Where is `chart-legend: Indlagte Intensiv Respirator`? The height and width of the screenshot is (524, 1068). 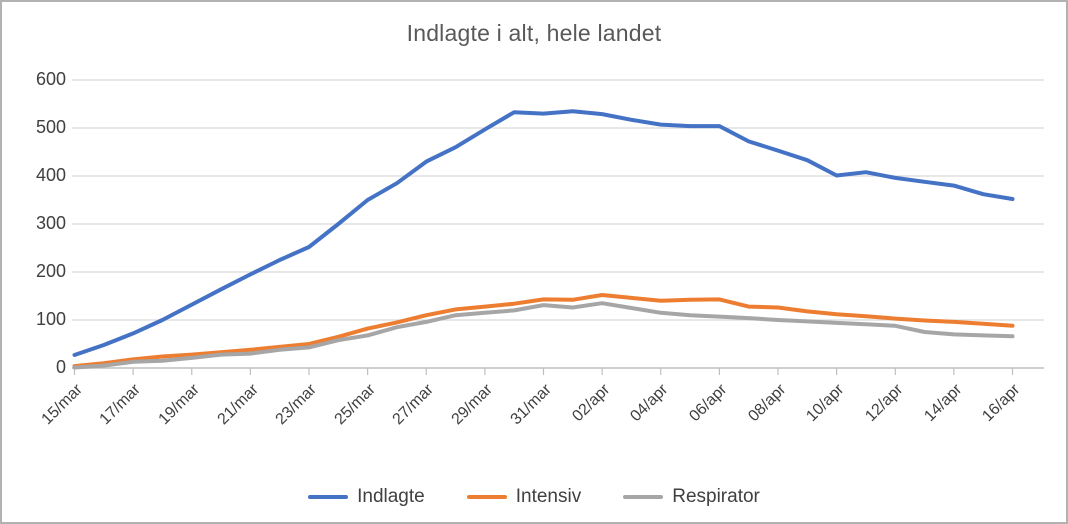
chart-legend: Indlagte Intensiv Respirator is located at coordinates (534, 497).